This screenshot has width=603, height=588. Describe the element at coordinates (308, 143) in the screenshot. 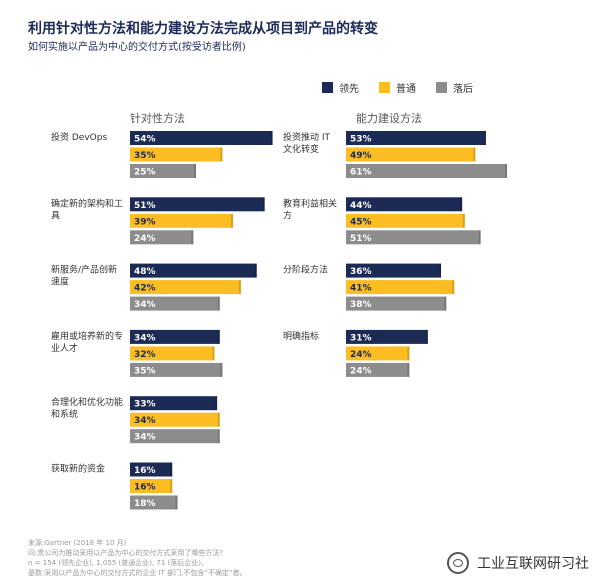

I see `category-label: 投资推动 IT 文化转变` at that location.